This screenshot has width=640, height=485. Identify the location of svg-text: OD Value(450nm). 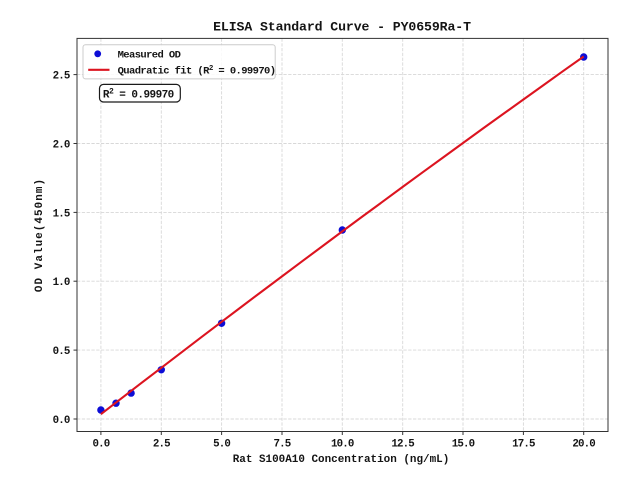
(40, 235).